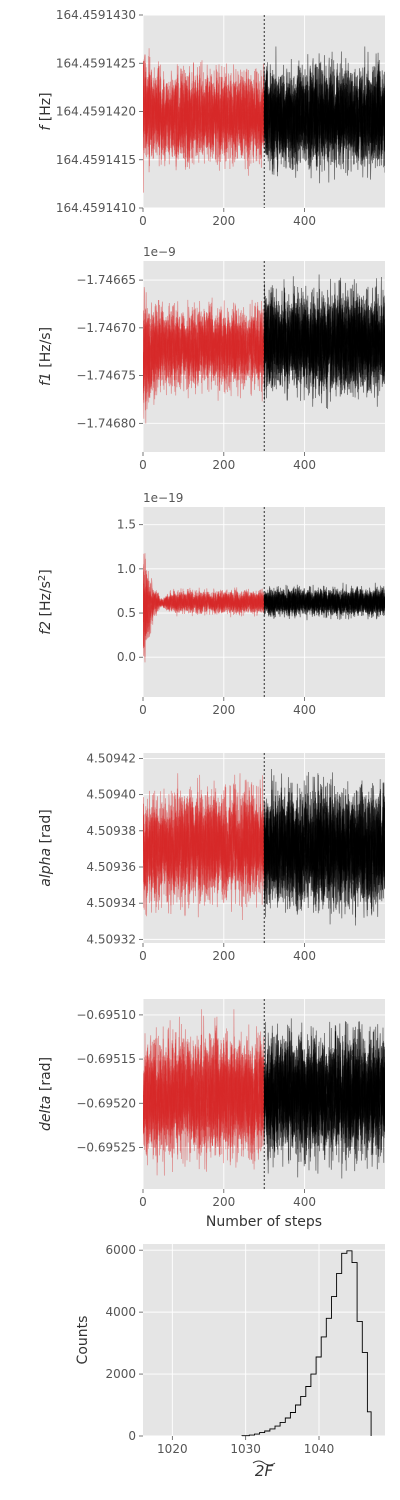 The width and height of the screenshot is (400, 1500). Describe the element at coordinates (120, 1374) in the screenshot. I see `y-tick-label: 2000` at that location.